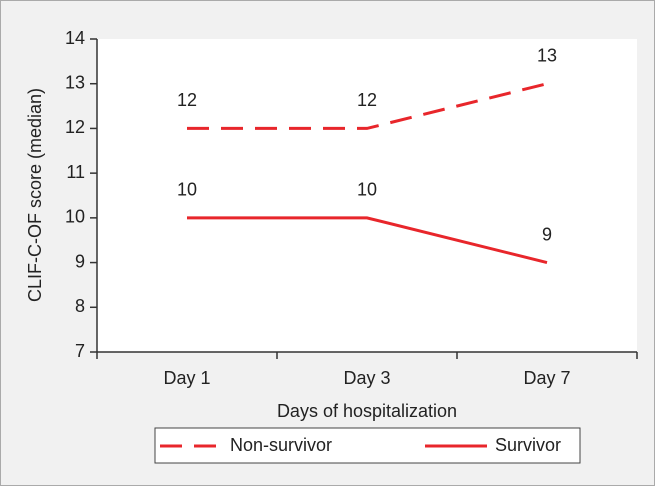 The height and width of the screenshot is (486, 655). Describe the element at coordinates (547, 234) in the screenshot. I see `data-label: 9` at that location.